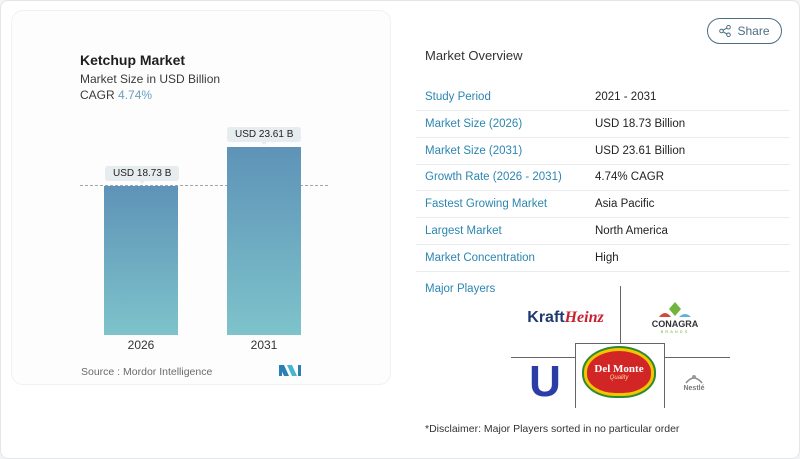 Image resolution: width=800 pixels, height=459 pixels. What do you see at coordinates (675, 309) in the screenshot?
I see `conagra-leaf-icon` at bounding box center [675, 309].